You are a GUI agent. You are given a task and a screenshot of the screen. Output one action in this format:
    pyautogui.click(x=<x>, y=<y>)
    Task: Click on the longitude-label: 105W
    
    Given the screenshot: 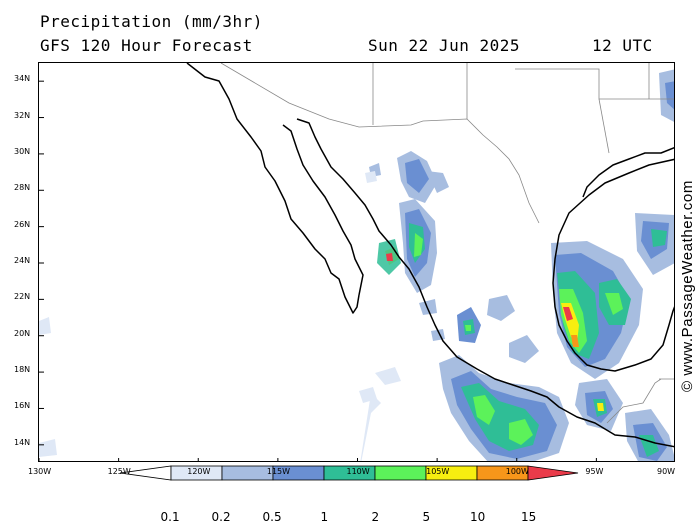 What is the action you would take?
    pyautogui.click(x=438, y=471)
    